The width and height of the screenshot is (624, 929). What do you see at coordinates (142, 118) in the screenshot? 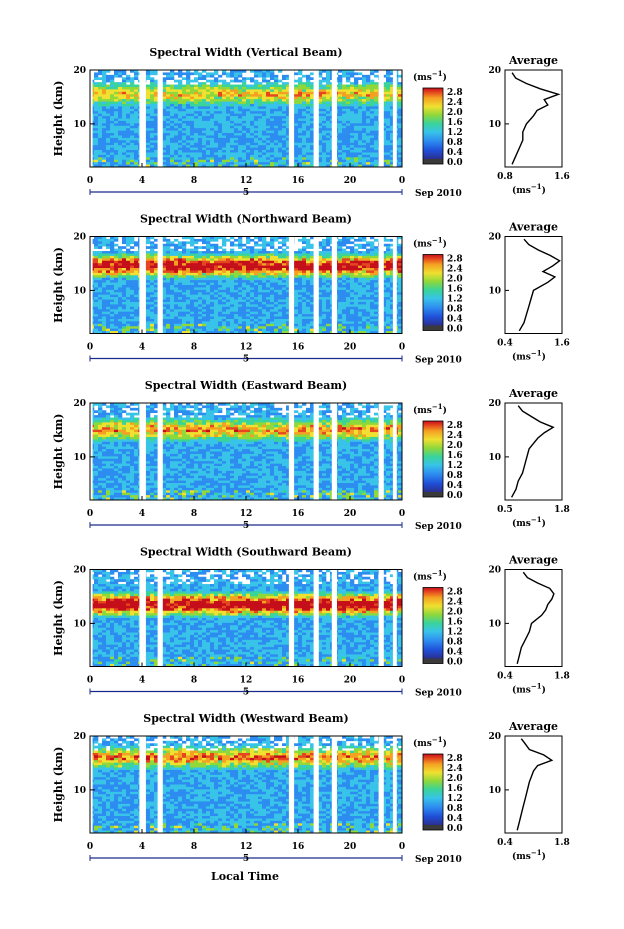
I see `data-gap` at bounding box center [142, 118].